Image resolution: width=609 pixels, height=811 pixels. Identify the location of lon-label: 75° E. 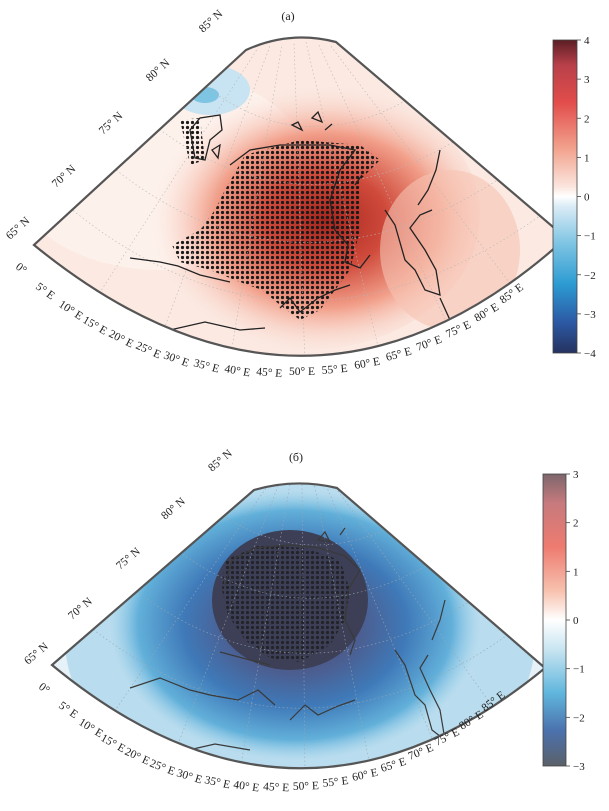
(458, 330).